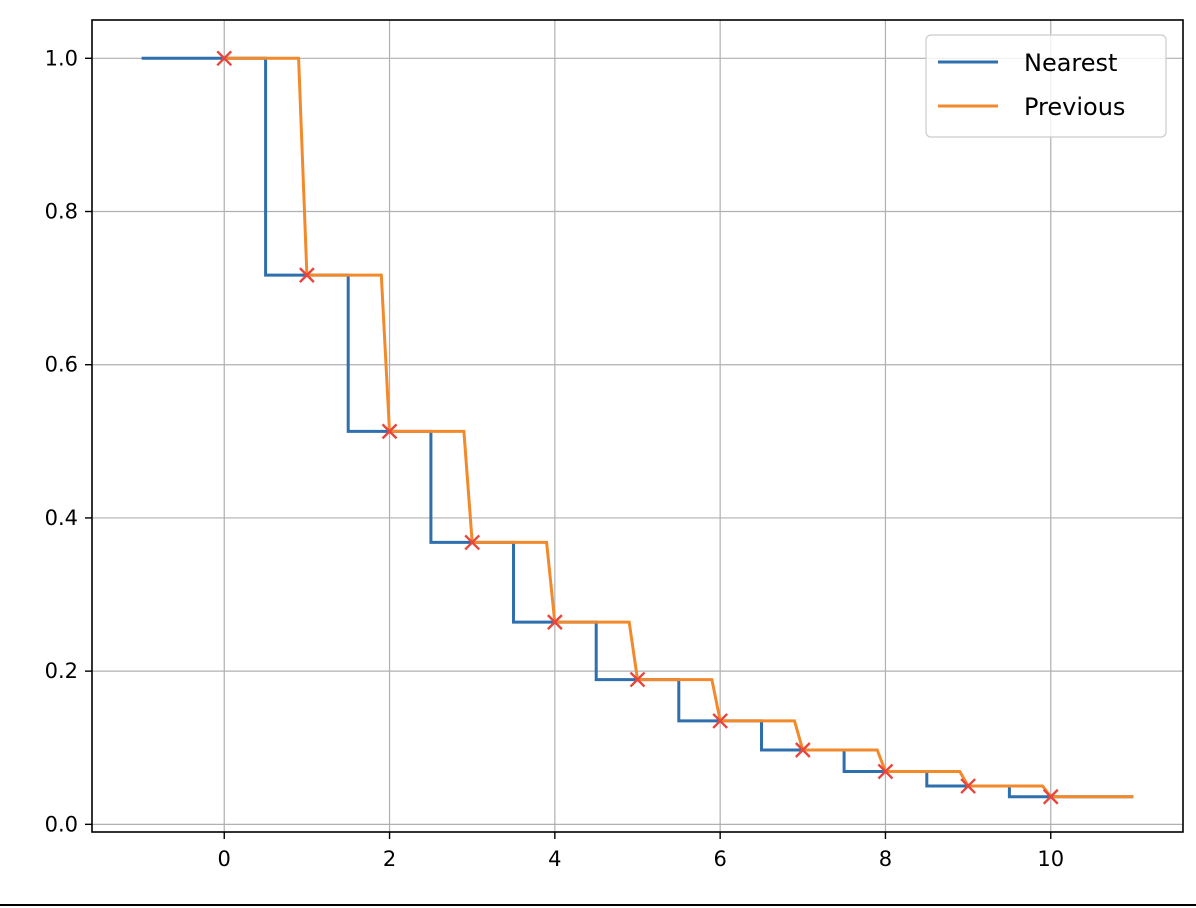 The height and width of the screenshot is (908, 1196). I want to click on y-tick-label: 0.2, so click(61, 671).